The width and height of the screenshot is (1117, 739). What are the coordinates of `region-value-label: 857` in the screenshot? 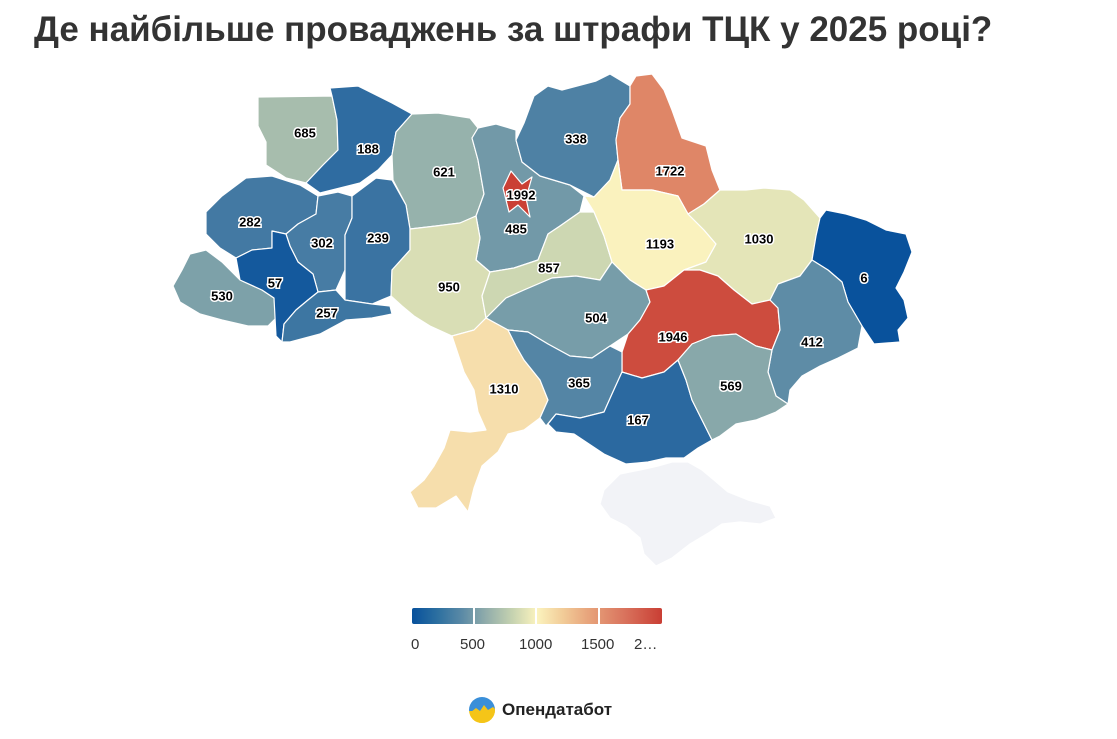 It's located at (549, 268).